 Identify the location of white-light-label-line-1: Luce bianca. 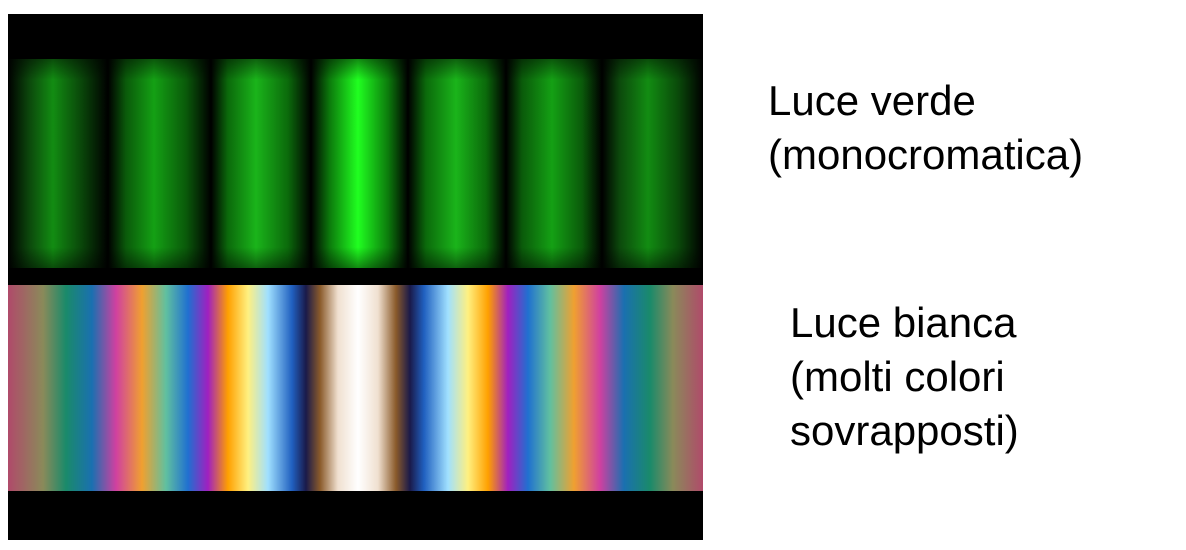
(903, 322).